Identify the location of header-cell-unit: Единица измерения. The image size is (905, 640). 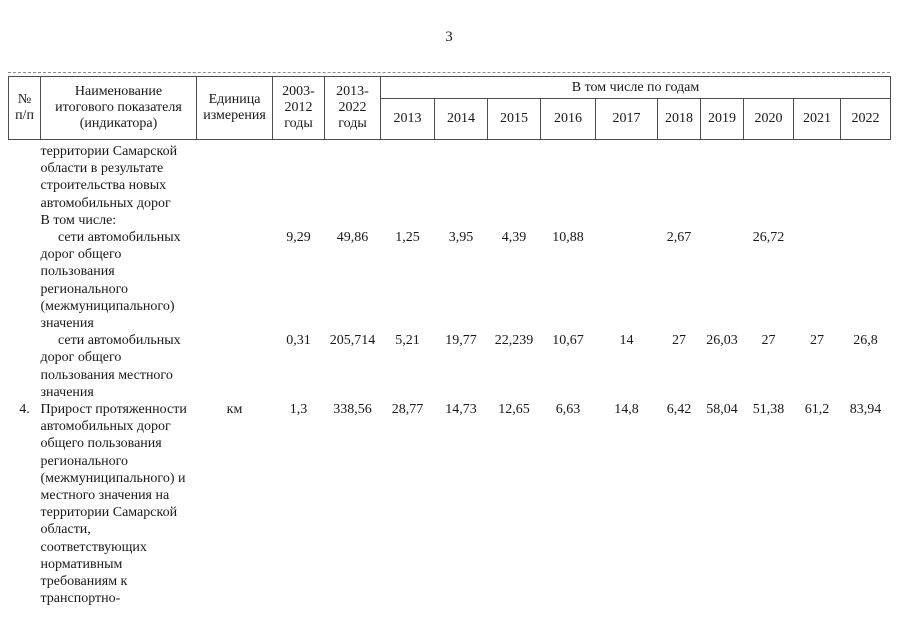
(234, 108).